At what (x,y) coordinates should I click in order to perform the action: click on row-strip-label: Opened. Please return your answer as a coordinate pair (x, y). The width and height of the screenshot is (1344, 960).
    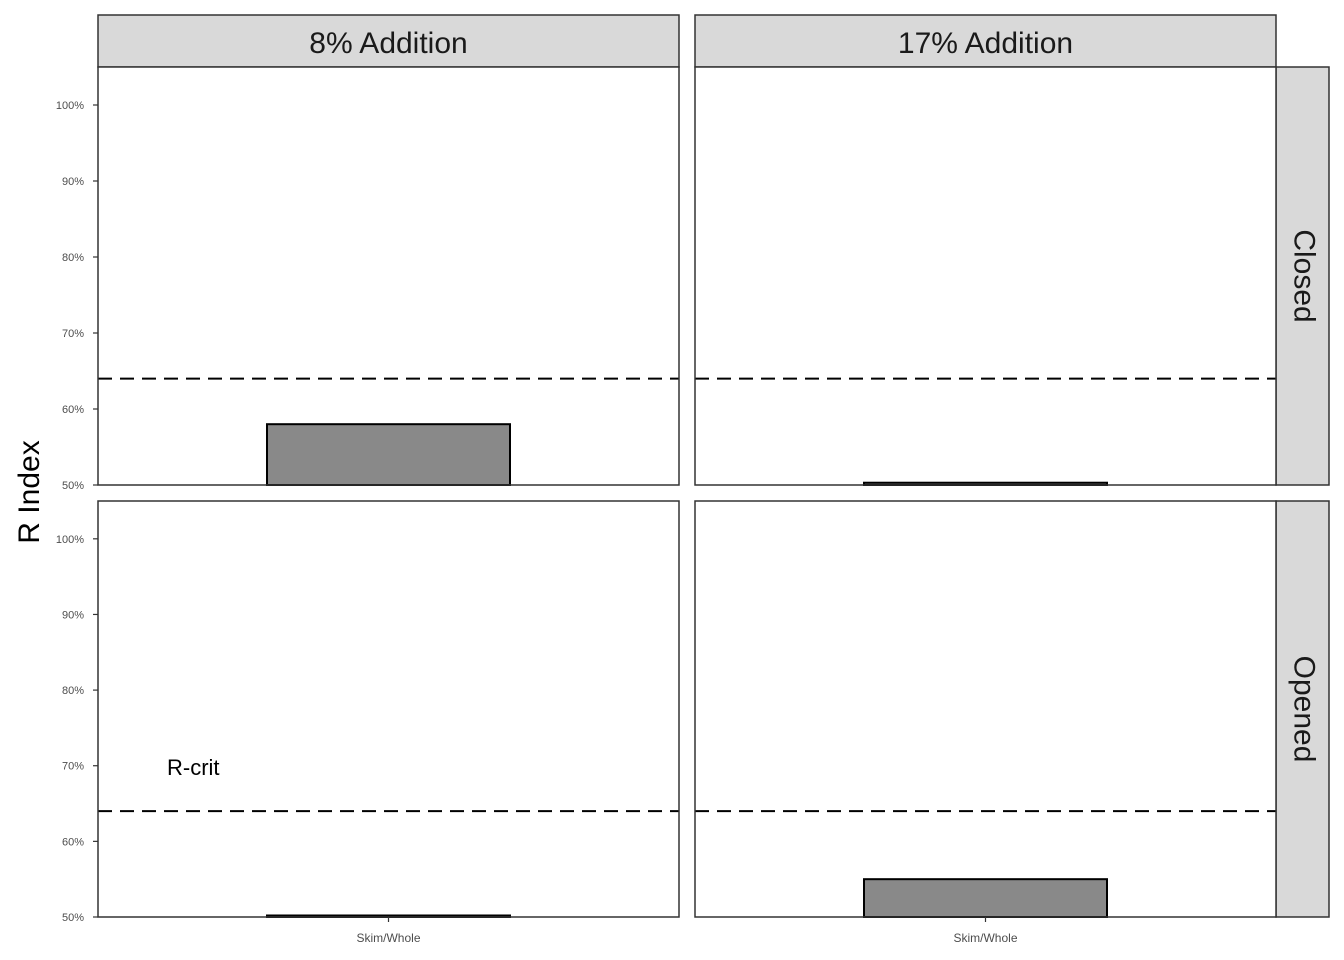
    Looking at the image, I should click on (1304, 709).